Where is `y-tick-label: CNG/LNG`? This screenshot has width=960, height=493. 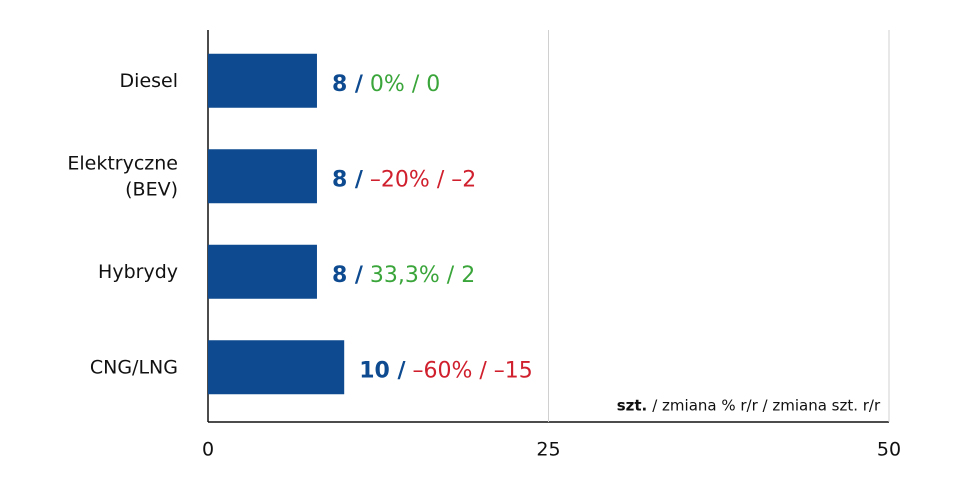
y-tick-label: CNG/LNG is located at coordinates (134, 367).